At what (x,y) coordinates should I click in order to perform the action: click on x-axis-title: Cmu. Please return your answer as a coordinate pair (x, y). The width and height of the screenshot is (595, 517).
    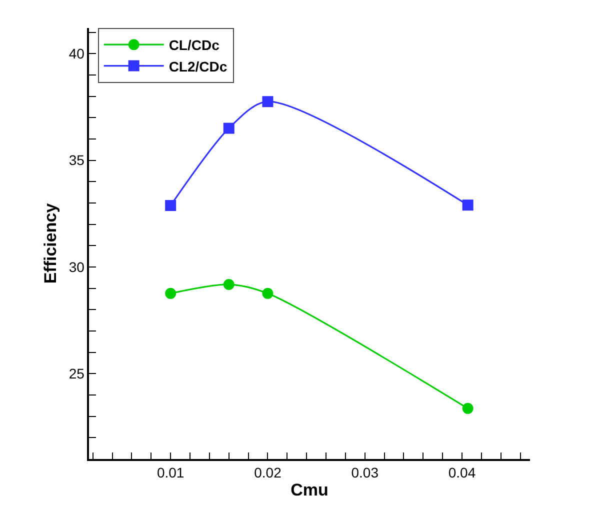
    Looking at the image, I should click on (309, 490).